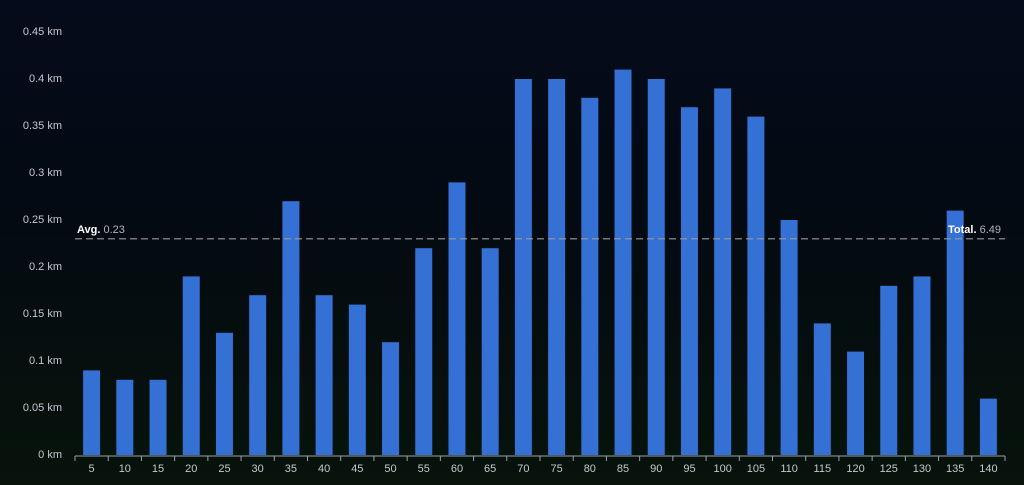 The height and width of the screenshot is (485, 1024). Describe the element at coordinates (689, 469) in the screenshot. I see `x-tick-label: 95` at that location.